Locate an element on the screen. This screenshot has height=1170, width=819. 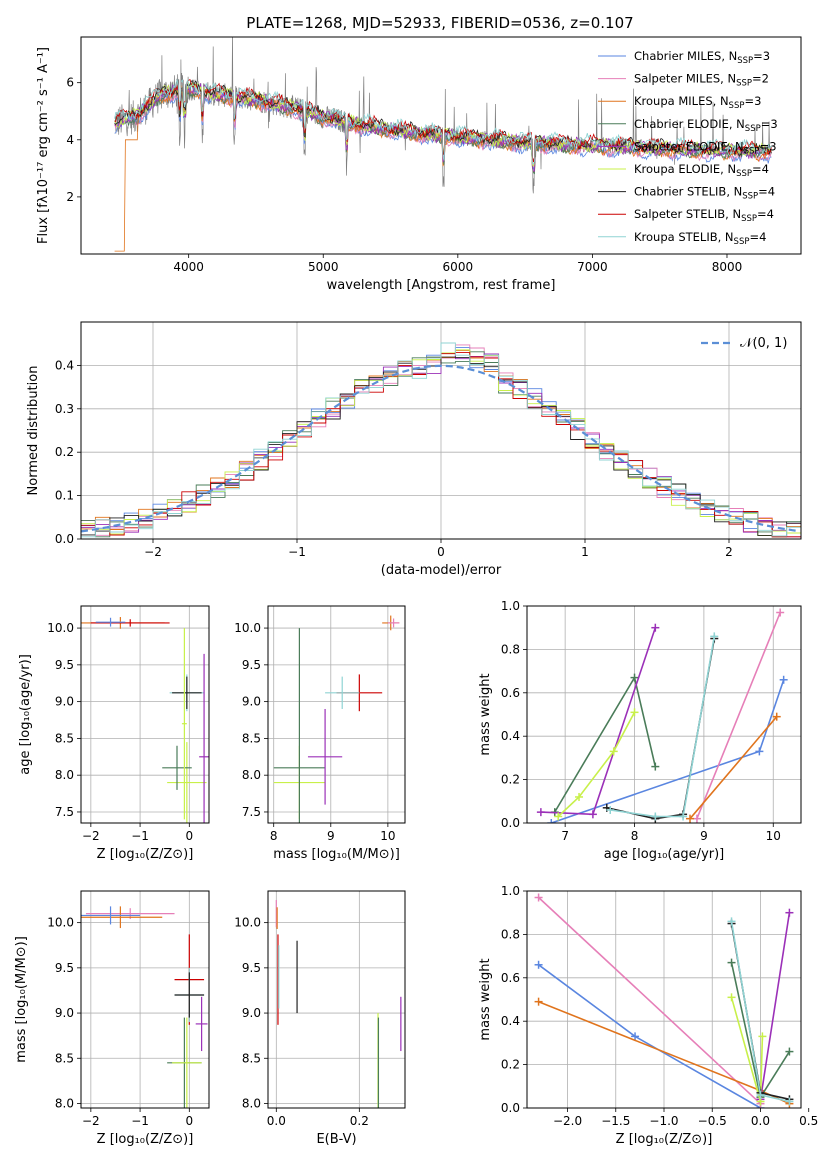
residual-panel-ylabel: Normed distribution is located at coordinates (33, 431).